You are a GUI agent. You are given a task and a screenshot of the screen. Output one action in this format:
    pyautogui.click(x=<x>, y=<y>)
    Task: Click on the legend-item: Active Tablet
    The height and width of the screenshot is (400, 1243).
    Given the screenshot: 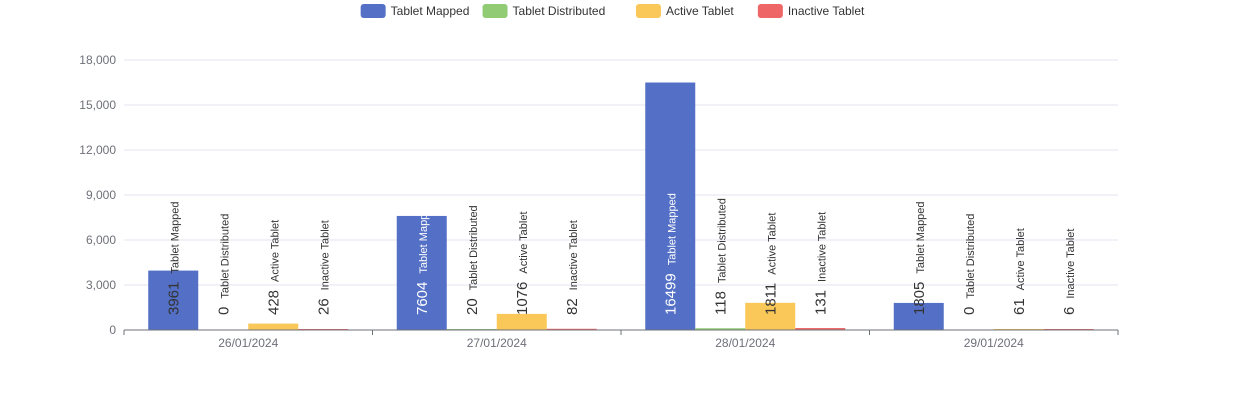 What is the action you would take?
    pyautogui.click(x=684, y=11)
    